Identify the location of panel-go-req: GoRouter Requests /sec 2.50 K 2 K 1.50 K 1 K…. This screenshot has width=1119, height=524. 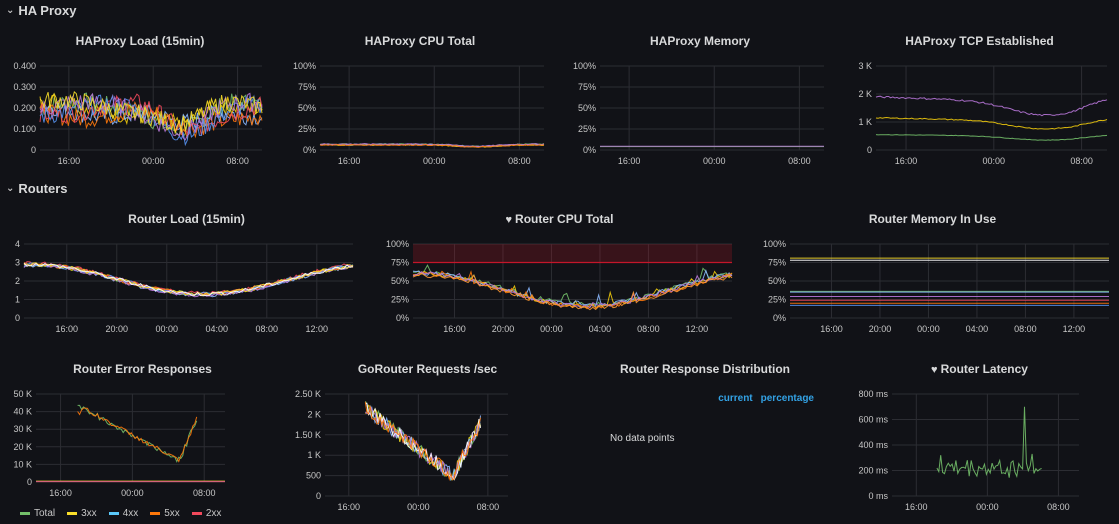
(427, 440).